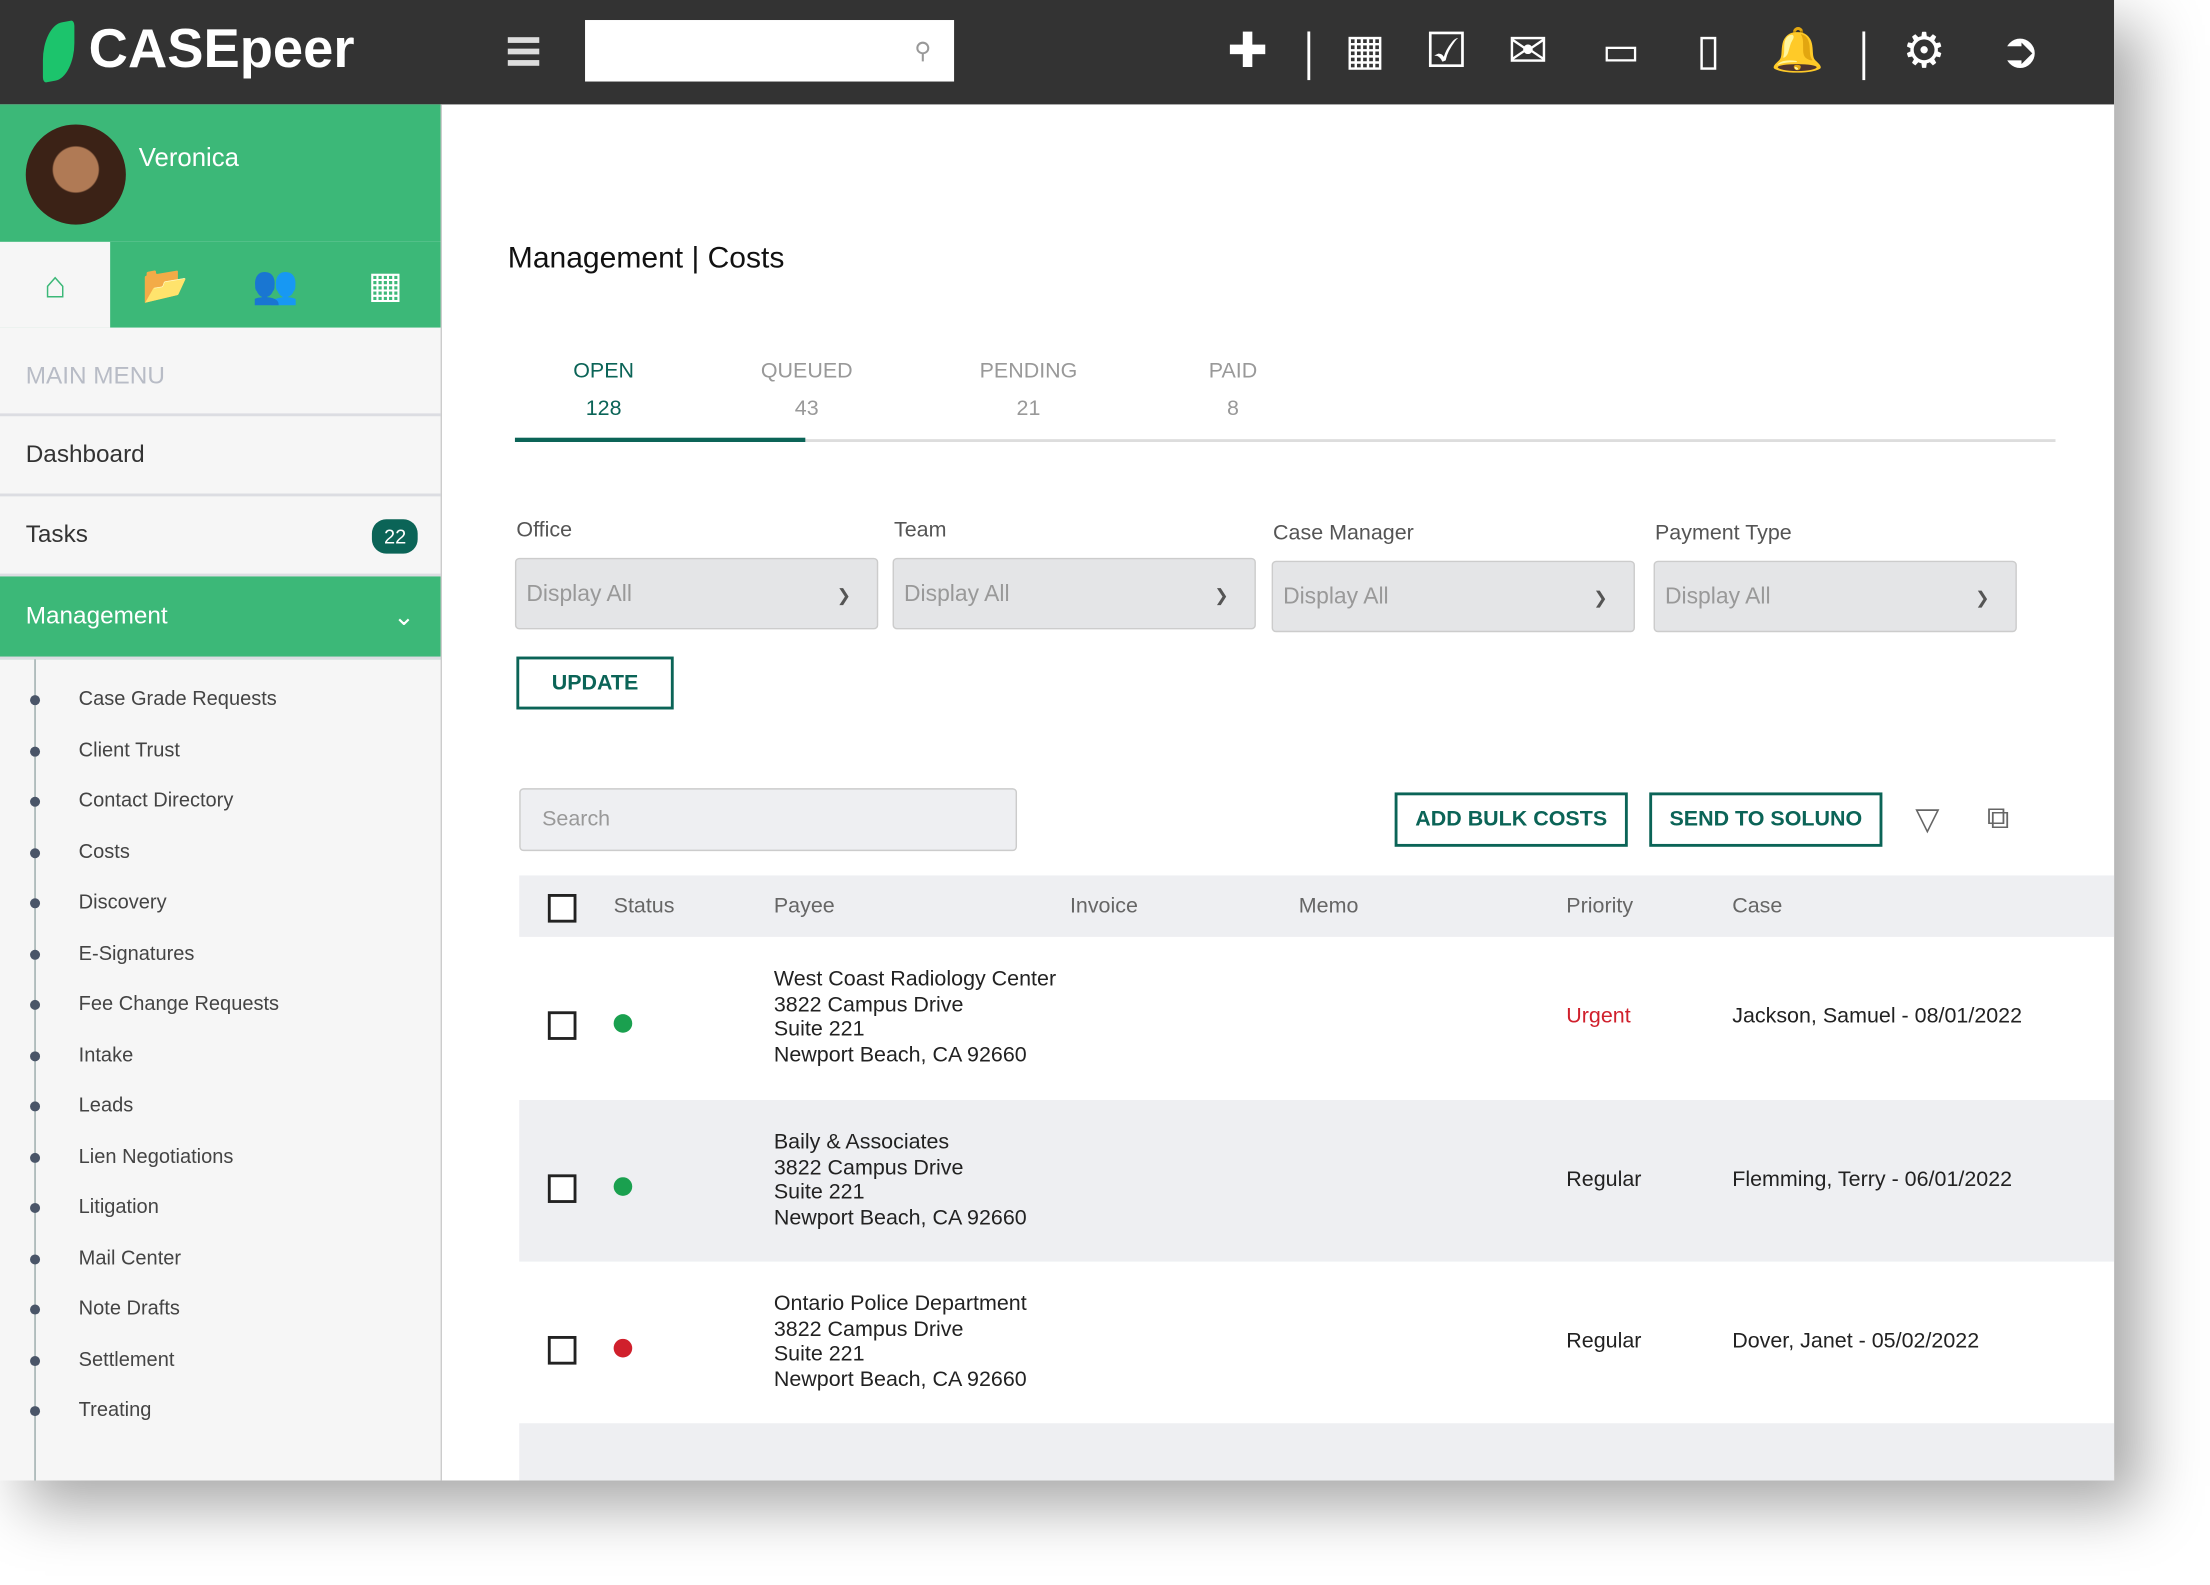  Describe the element at coordinates (900, 1303) in the screenshot. I see `payee-line: Ontario Police Department` at that location.